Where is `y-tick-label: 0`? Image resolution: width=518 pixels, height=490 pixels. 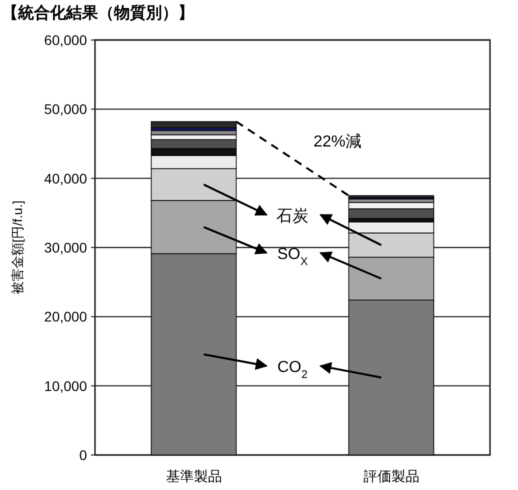
y-tick-label: 0 is located at coordinates (83, 455).